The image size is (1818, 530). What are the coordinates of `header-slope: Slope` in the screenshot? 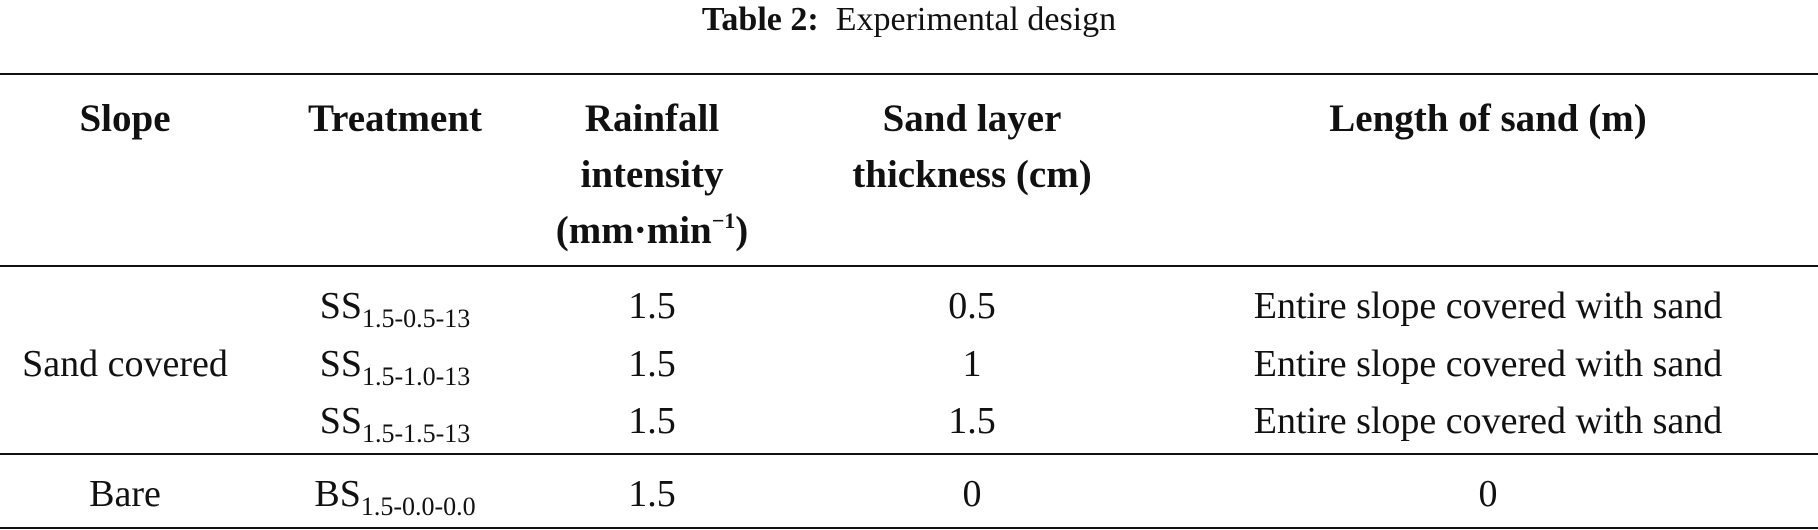 It's located at (125, 118).